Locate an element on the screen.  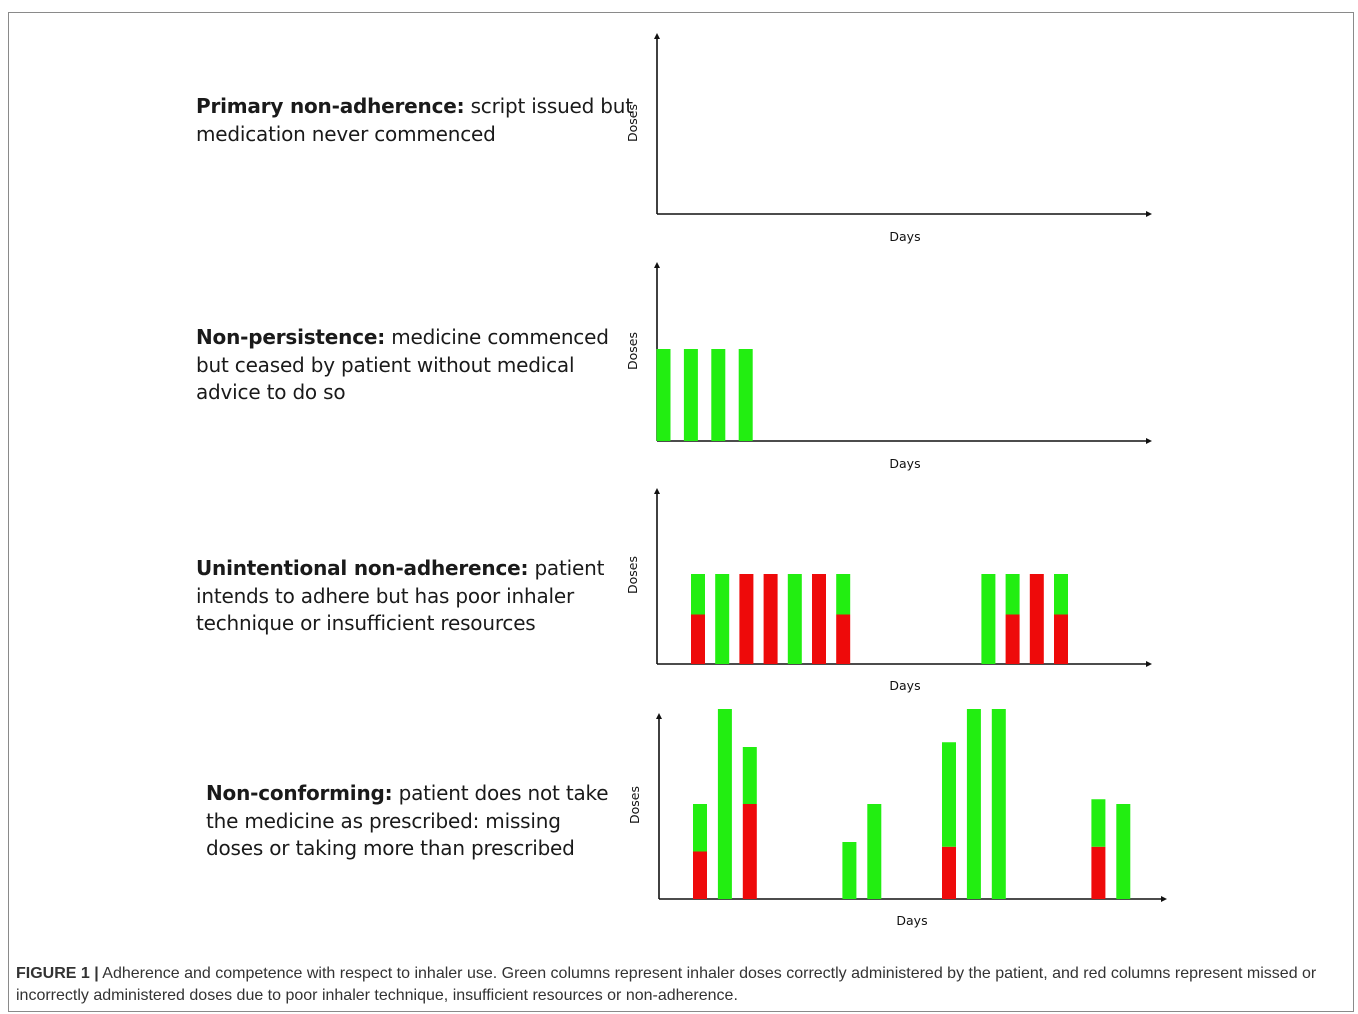
description-line: intends to adhere but has poor inhaler is located at coordinates (385, 595).